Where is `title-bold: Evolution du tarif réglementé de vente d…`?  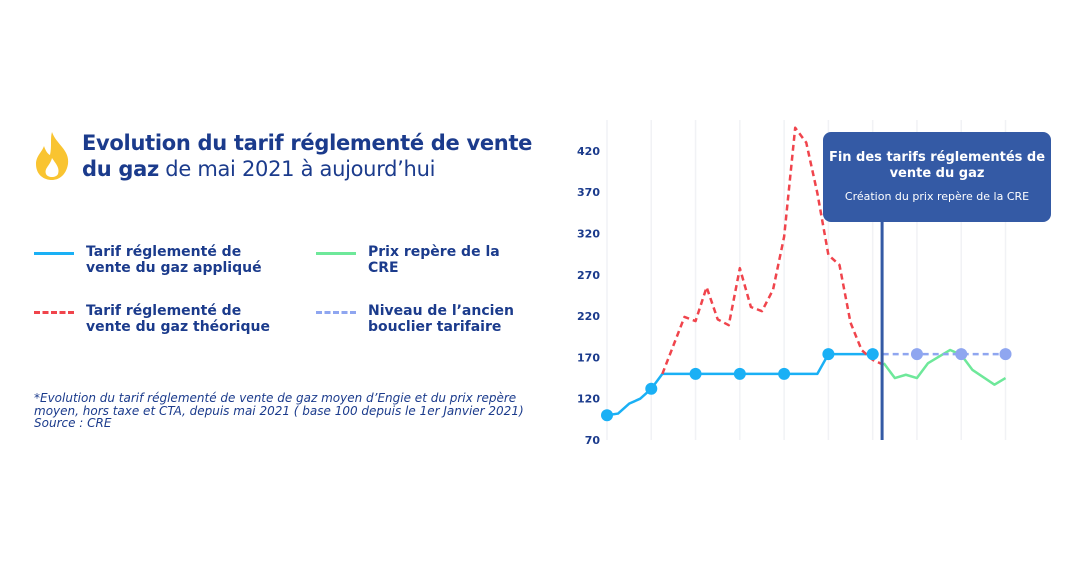 title-bold: Evolution du tarif réglementé de vente d… is located at coordinates (307, 156).